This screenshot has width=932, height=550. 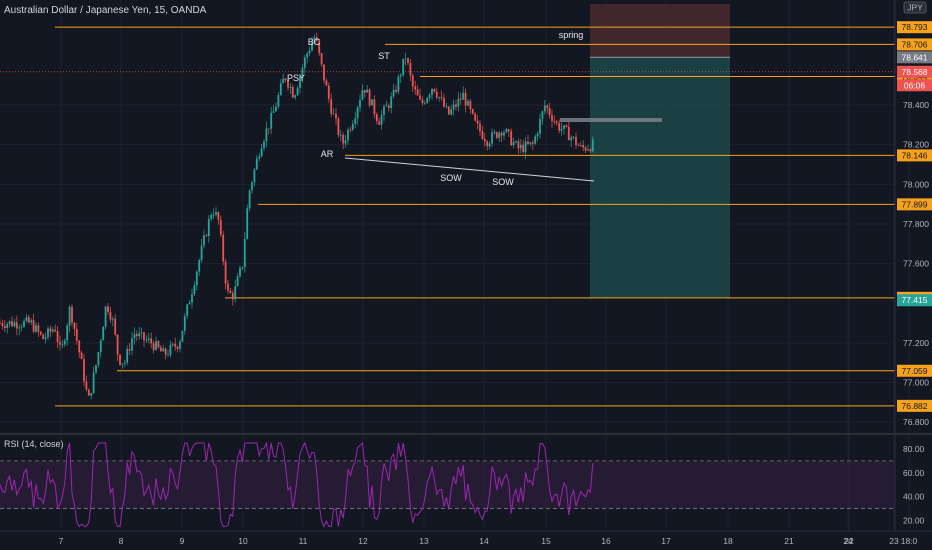 I want to click on x-tick-label: 23, so click(x=894, y=541).